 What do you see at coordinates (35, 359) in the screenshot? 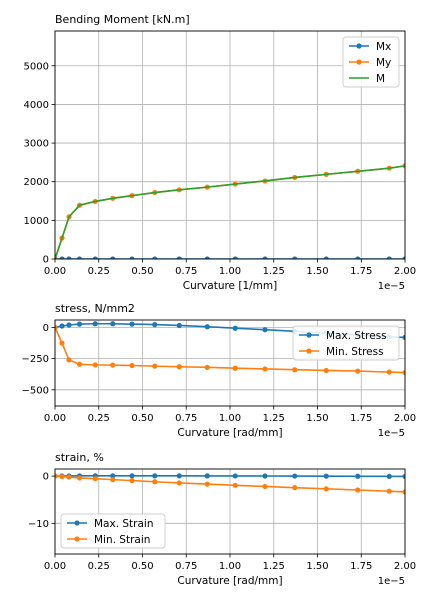
I see `y-tick-label: −250` at bounding box center [35, 359].